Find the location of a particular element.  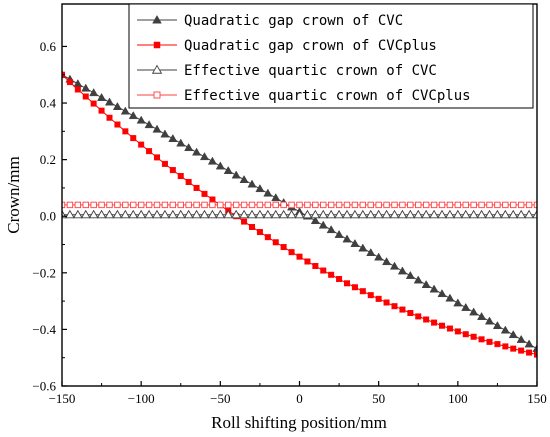

x-tick-label: −100 is located at coordinates (141, 398).